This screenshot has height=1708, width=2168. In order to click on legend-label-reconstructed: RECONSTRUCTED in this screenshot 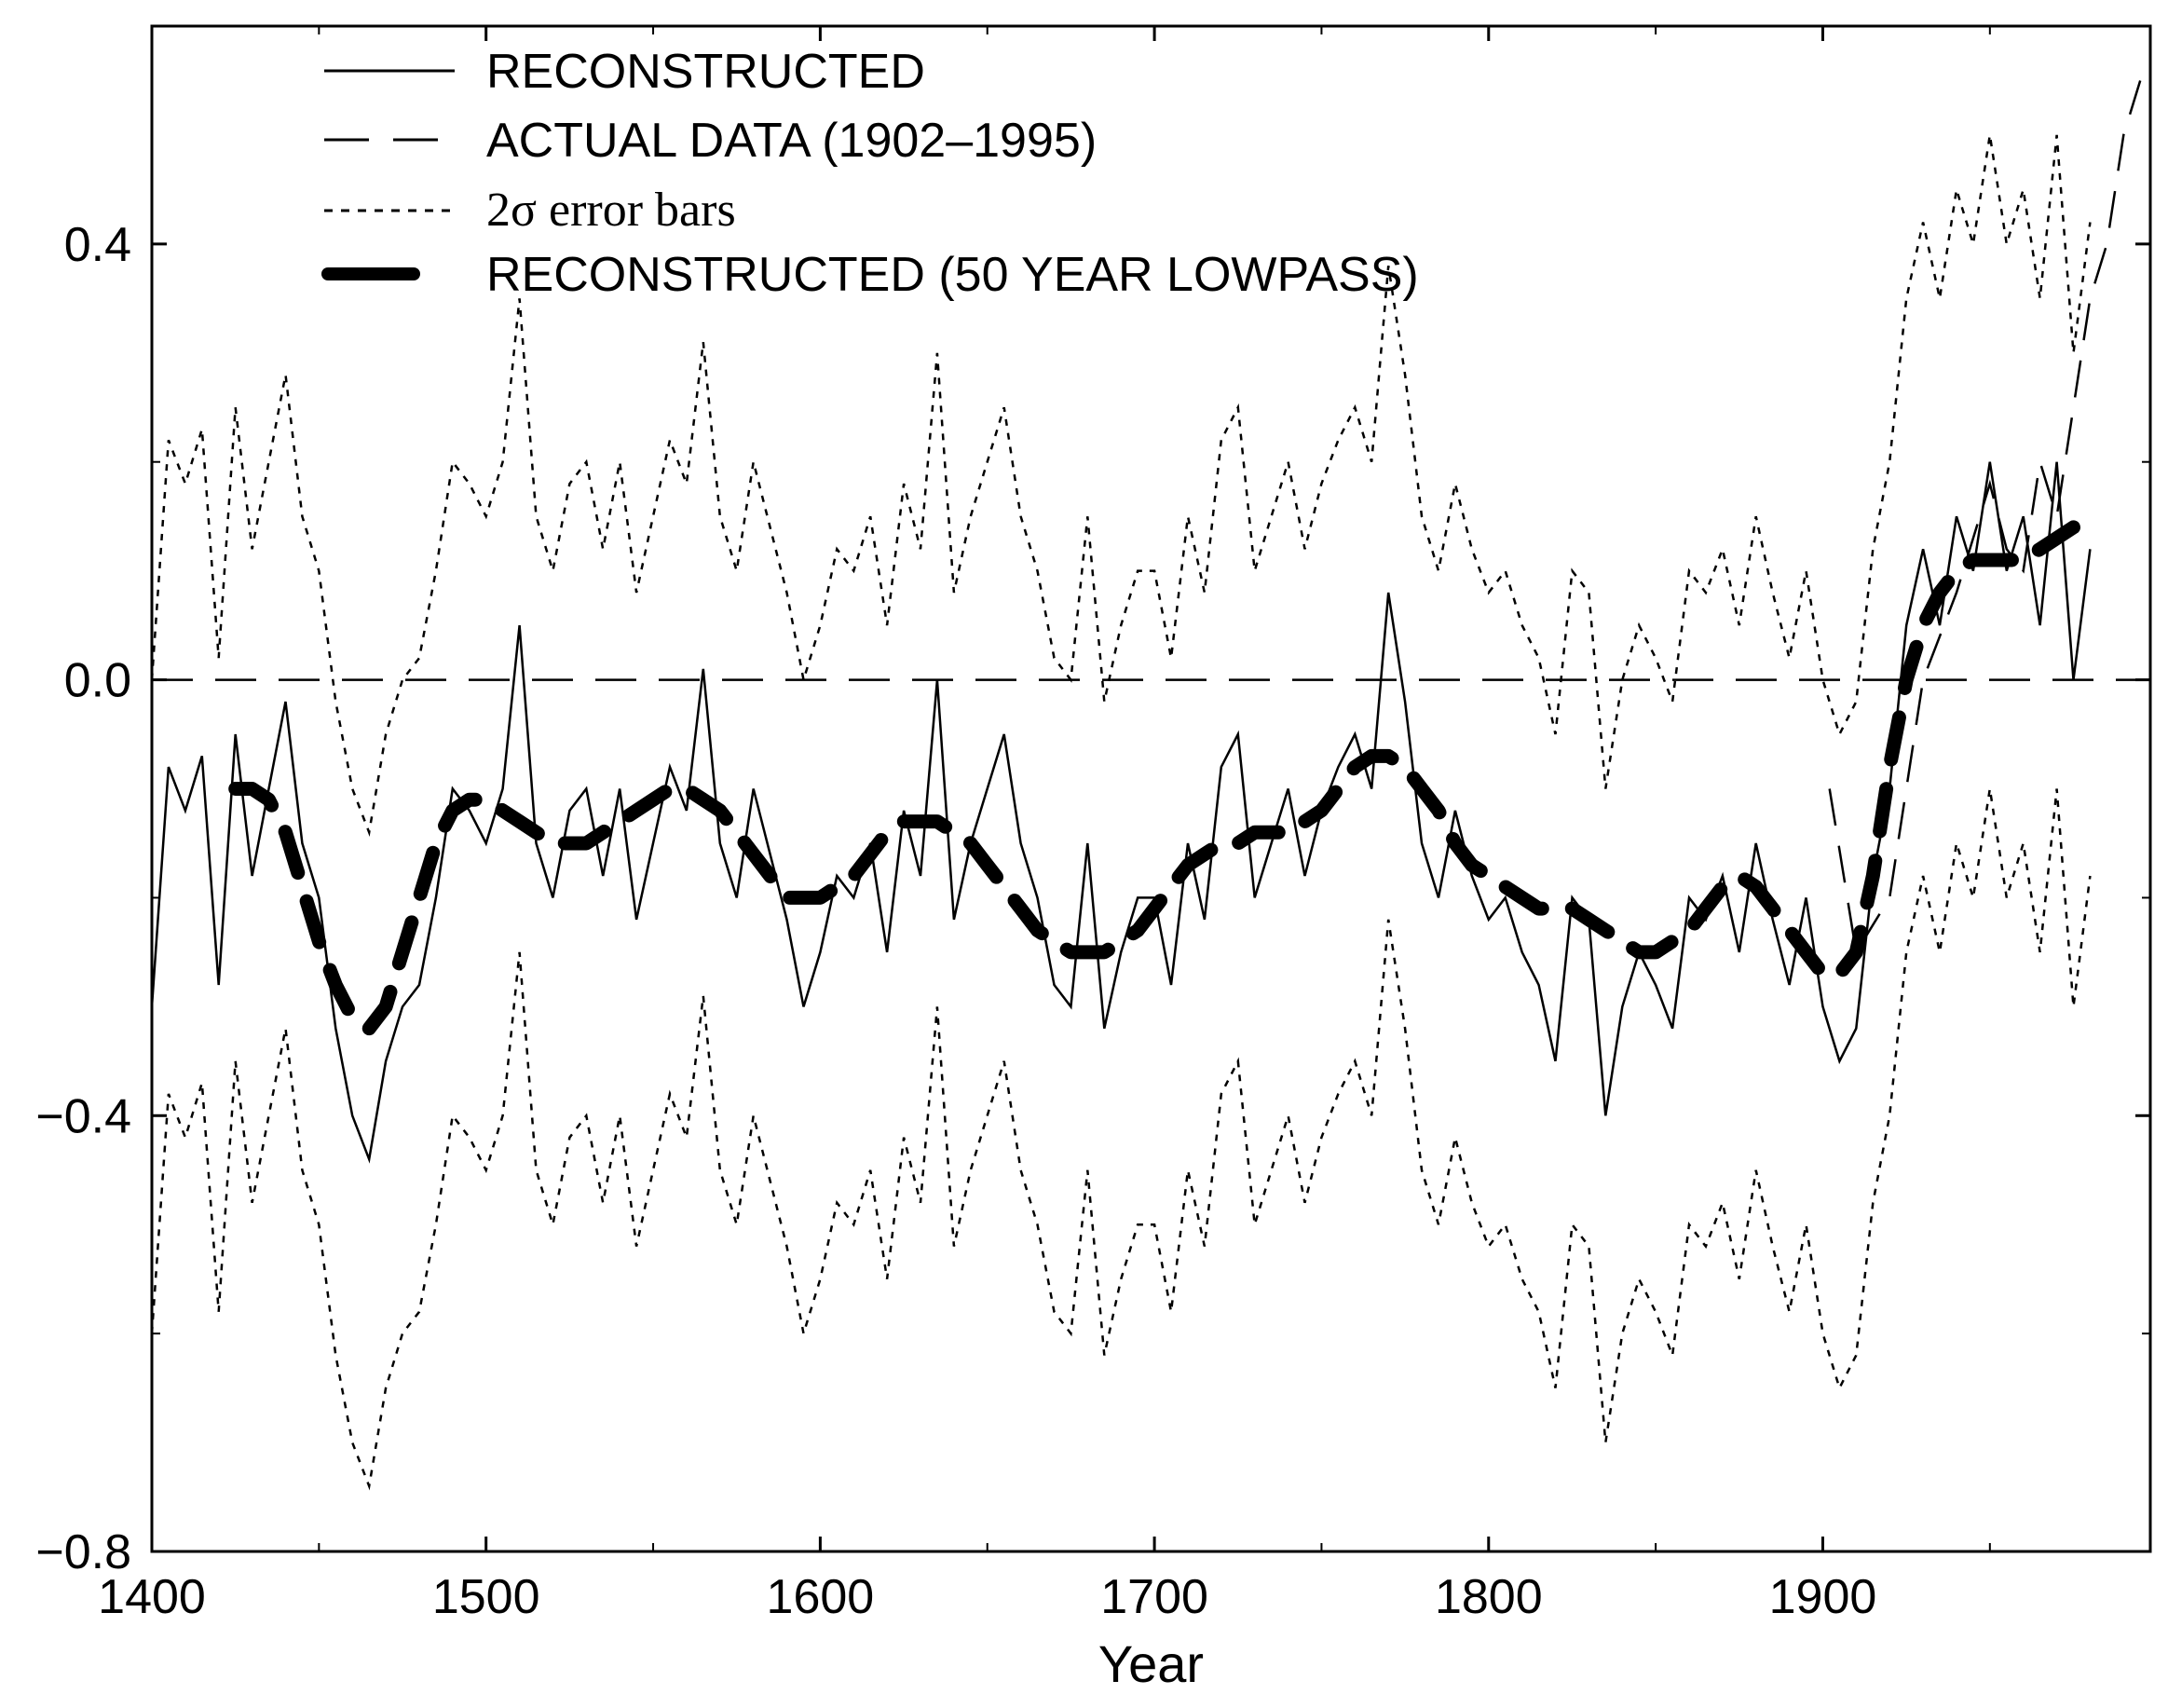, I will do `click(705, 72)`.